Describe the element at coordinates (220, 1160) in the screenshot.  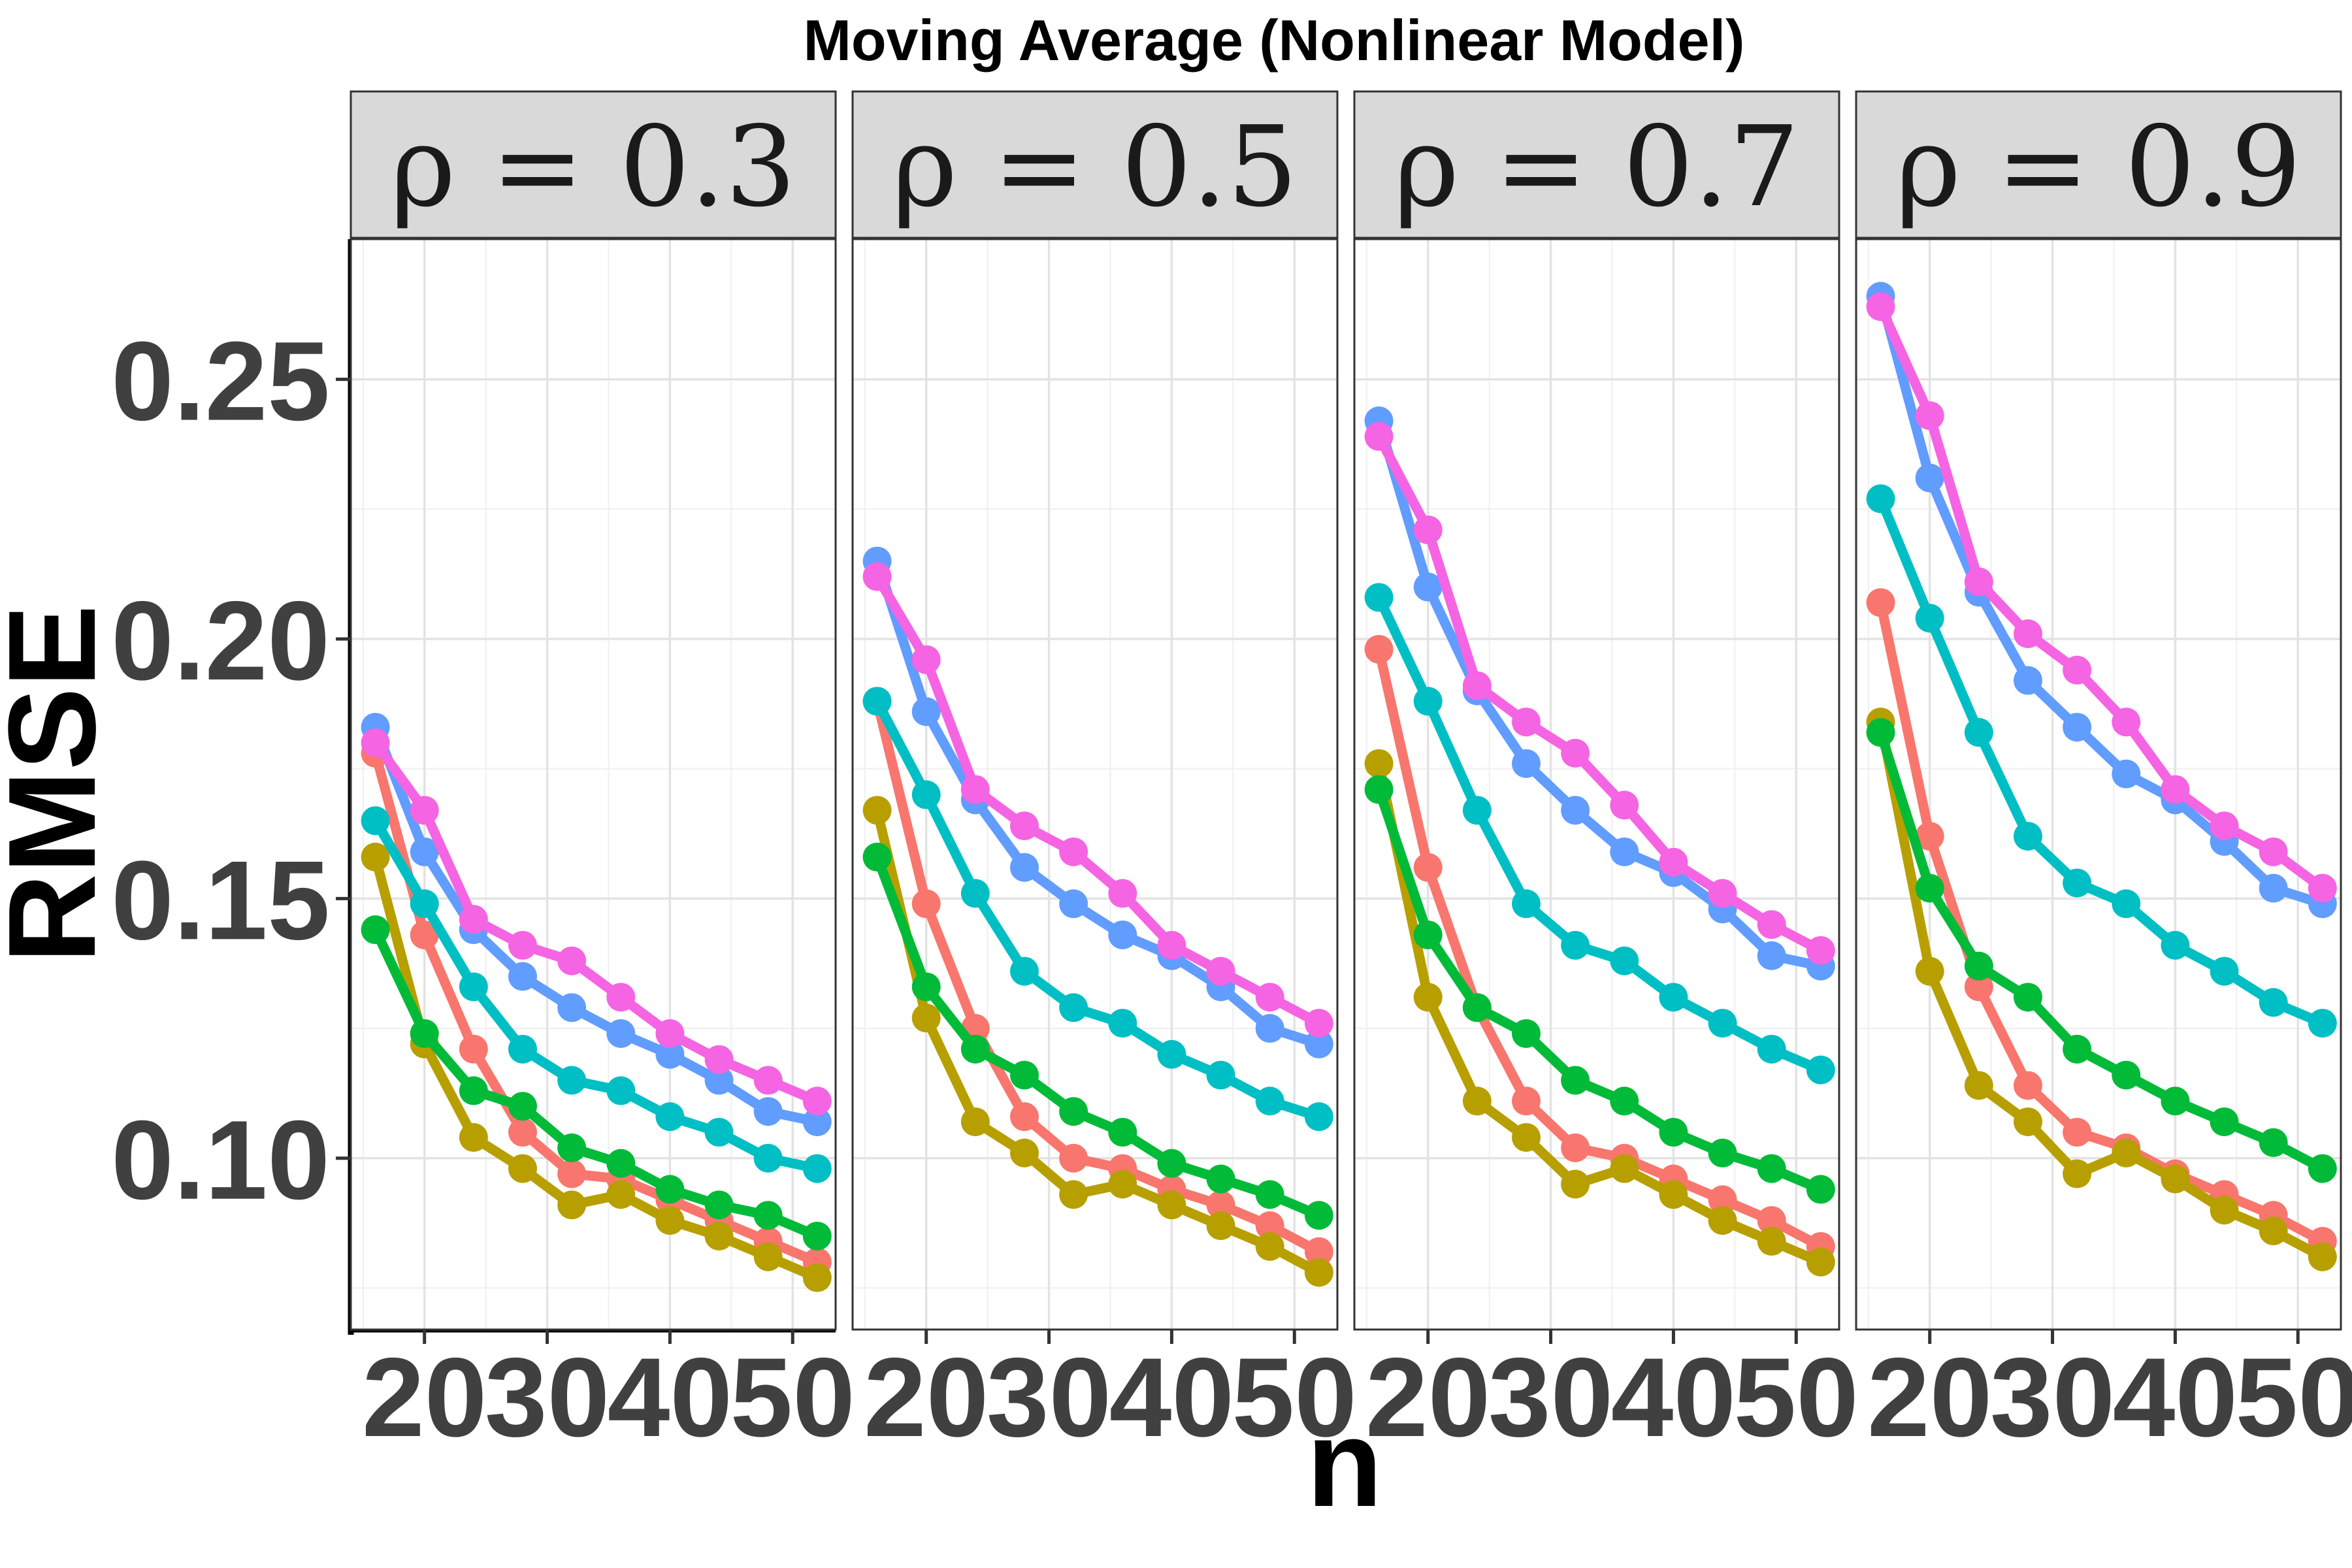
I see `y-tick-label: 0.10` at that location.